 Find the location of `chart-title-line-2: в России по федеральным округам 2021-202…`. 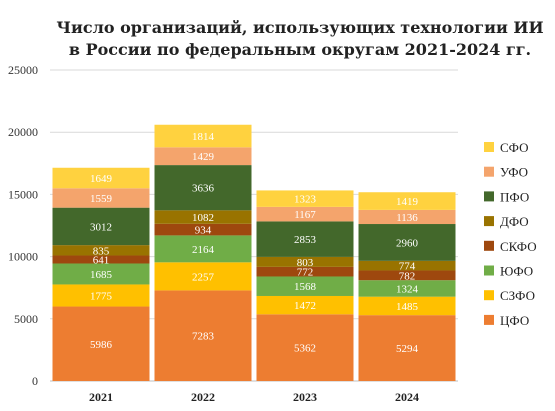

chart-title-line-2: в России по федеральным округам 2021-202… is located at coordinates (300, 49).